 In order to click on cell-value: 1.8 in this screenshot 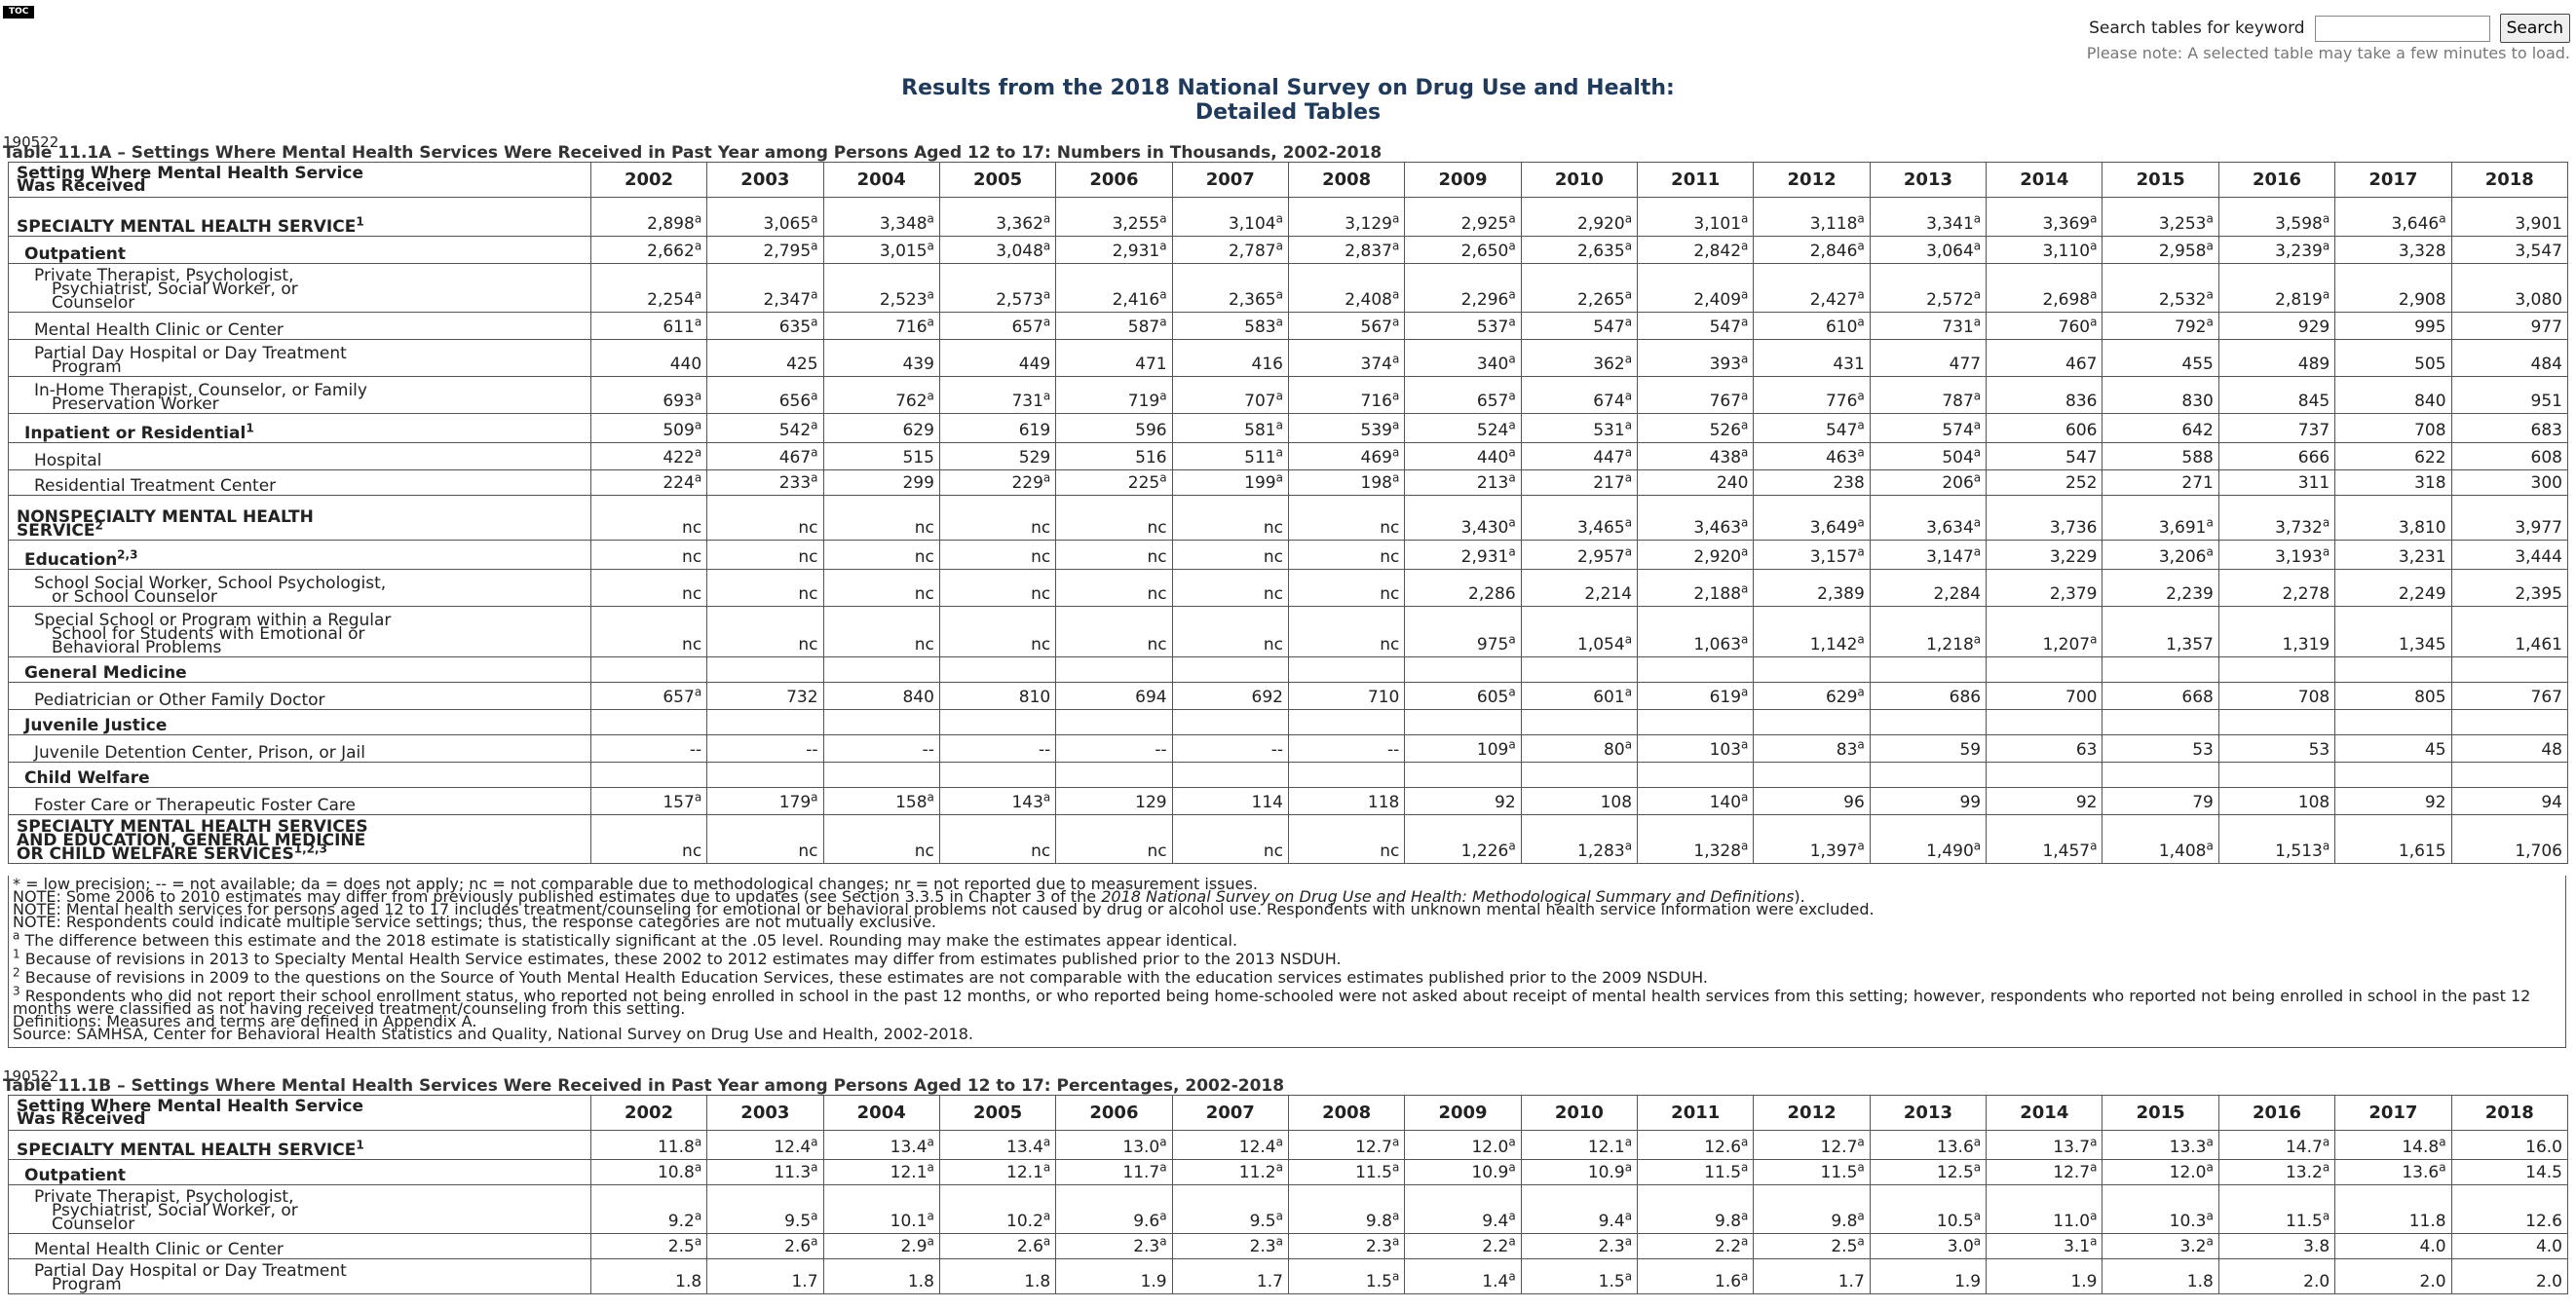, I will do `click(2200, 1282)`.